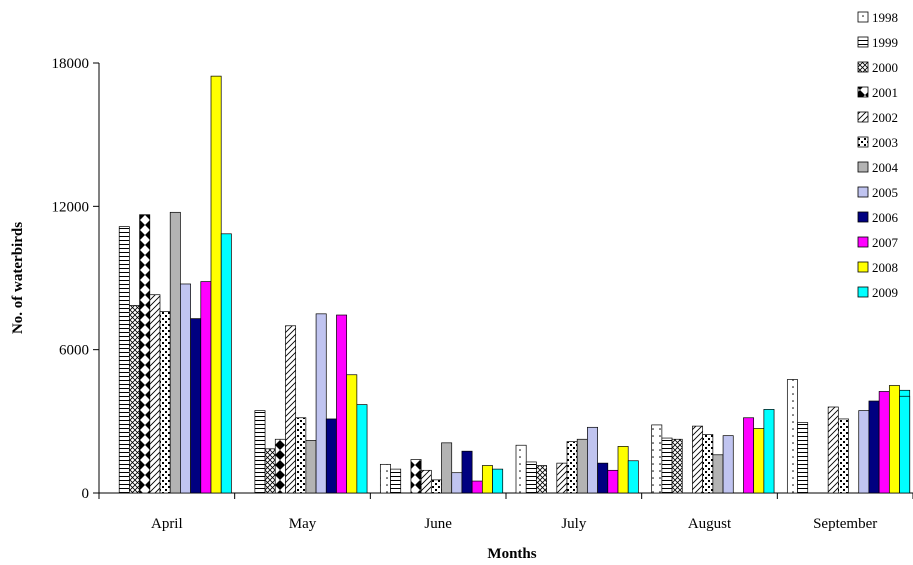 This screenshot has height=565, width=913. I want to click on bar-2009-april, so click(226, 363).